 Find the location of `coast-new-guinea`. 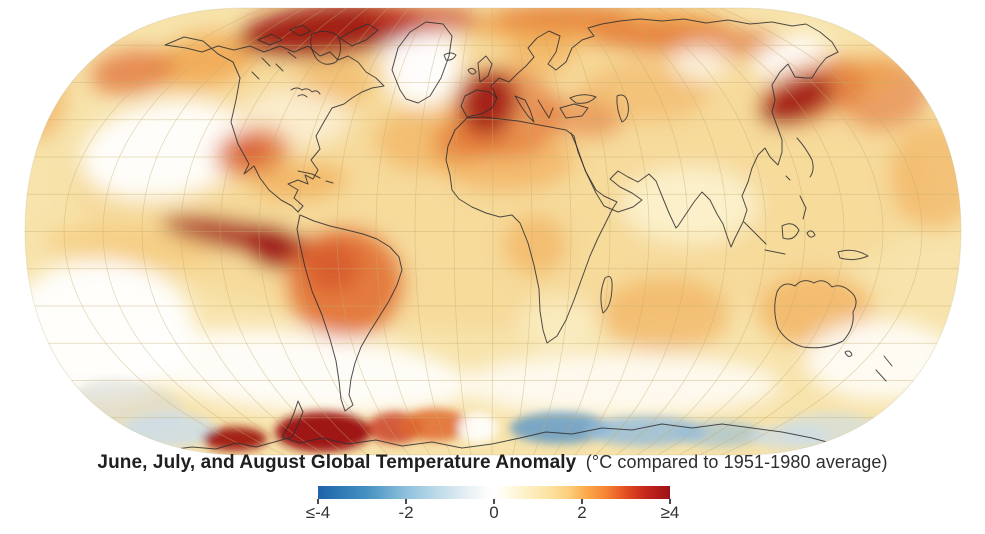

coast-new-guinea is located at coordinates (853, 255).